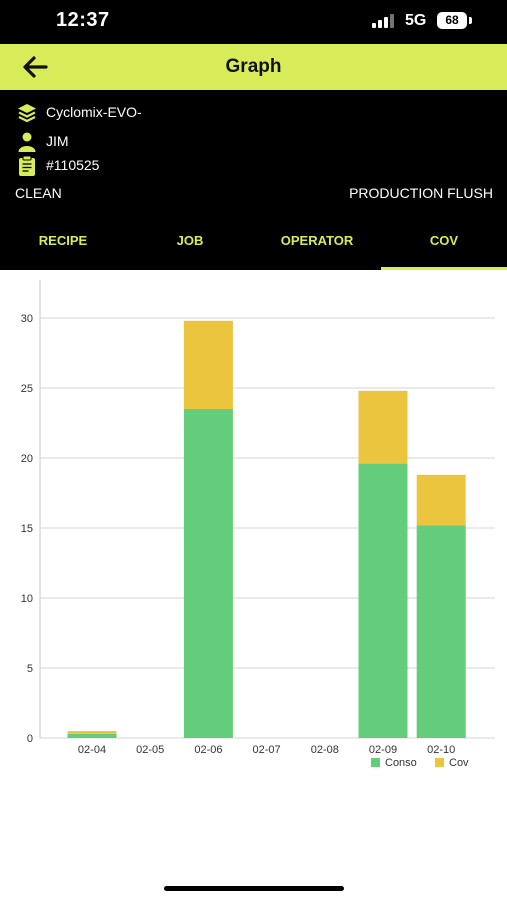  Describe the element at coordinates (30, 739) in the screenshot. I see `y-tick-label: 0` at that location.